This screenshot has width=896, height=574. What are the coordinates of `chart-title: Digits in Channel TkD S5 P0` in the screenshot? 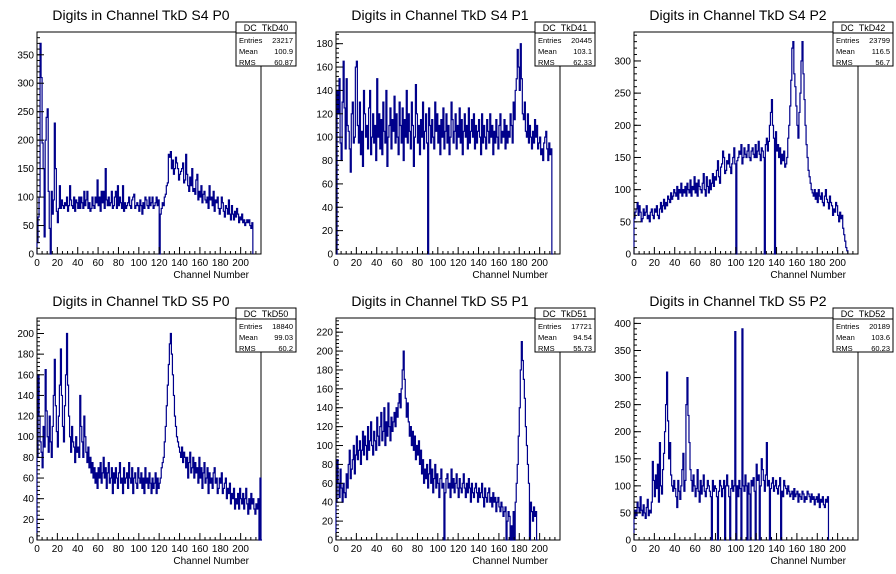 It's located at (140, 301).